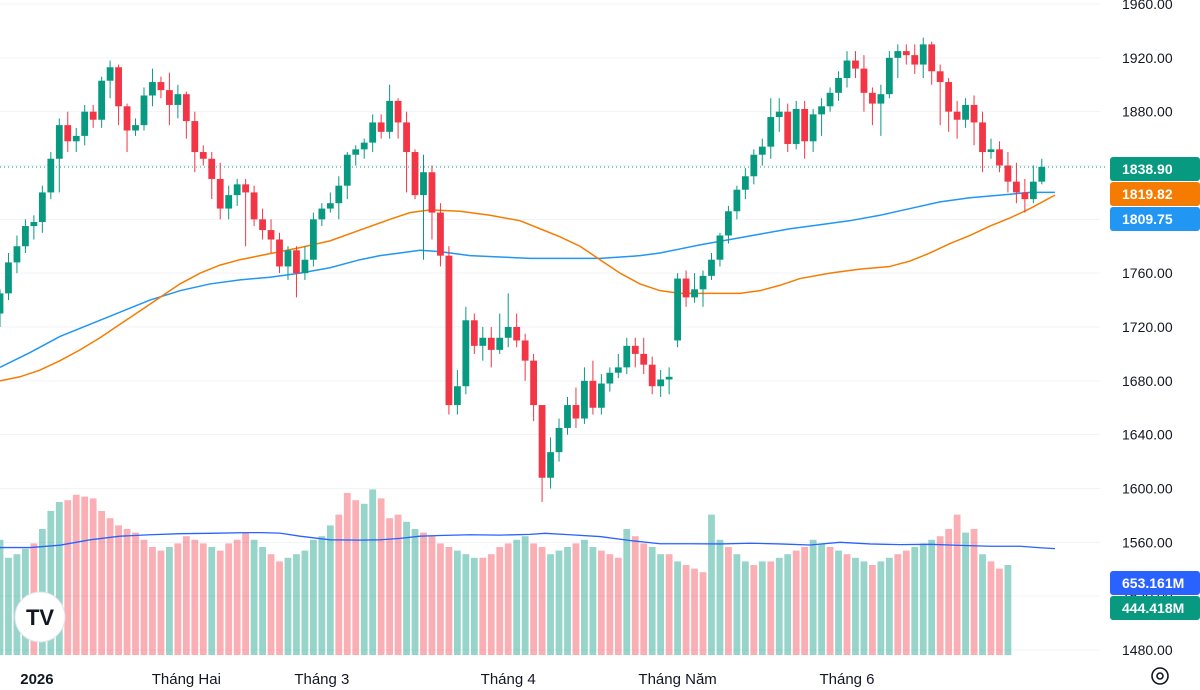  Describe the element at coordinates (1155, 583) in the screenshot. I see `price-badge: 653.161M` at that location.